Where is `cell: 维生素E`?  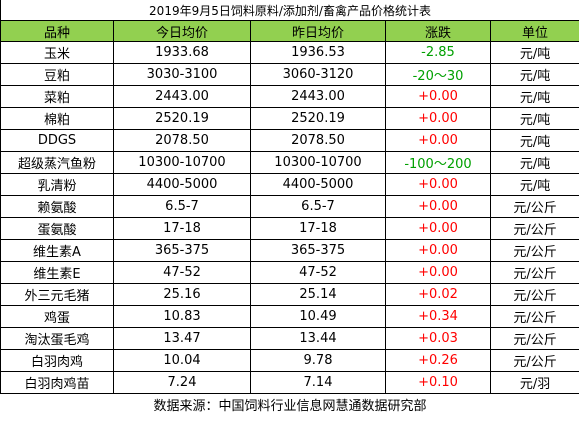 cell: 维生素E is located at coordinates (57, 272).